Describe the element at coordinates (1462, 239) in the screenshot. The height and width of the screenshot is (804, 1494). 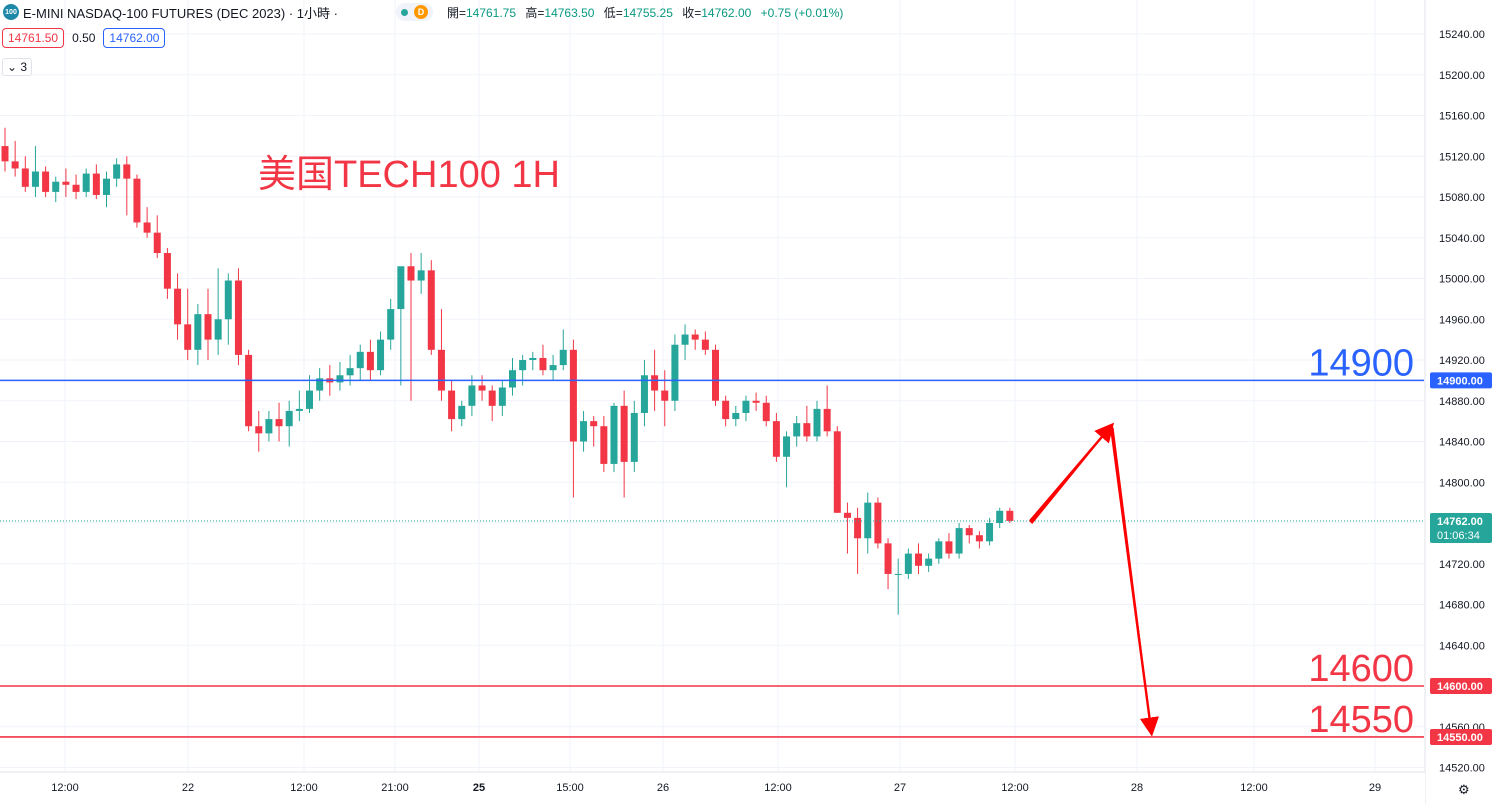
I see `price-tick-label: 15040.00` at that location.